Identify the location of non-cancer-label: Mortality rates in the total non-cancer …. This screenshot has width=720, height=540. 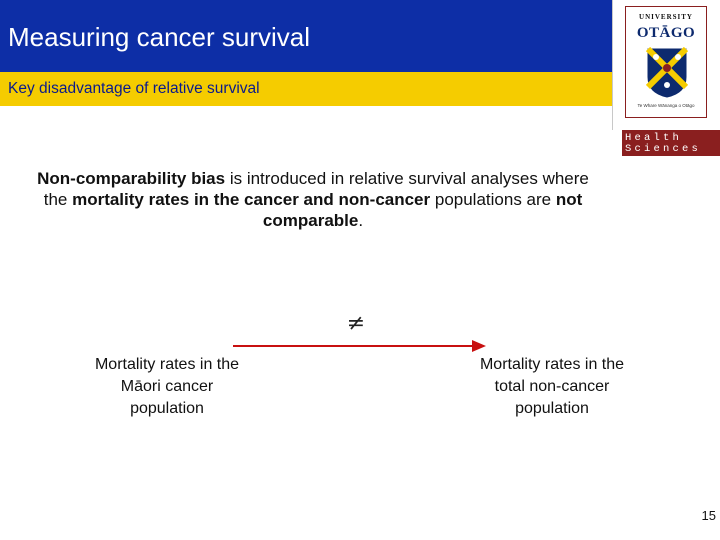
(552, 387).